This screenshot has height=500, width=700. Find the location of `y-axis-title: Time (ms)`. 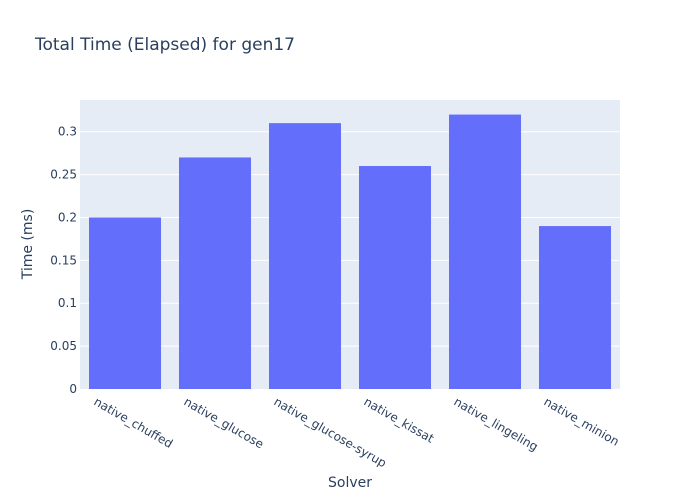

y-axis-title: Time (ms) is located at coordinates (28, 245).